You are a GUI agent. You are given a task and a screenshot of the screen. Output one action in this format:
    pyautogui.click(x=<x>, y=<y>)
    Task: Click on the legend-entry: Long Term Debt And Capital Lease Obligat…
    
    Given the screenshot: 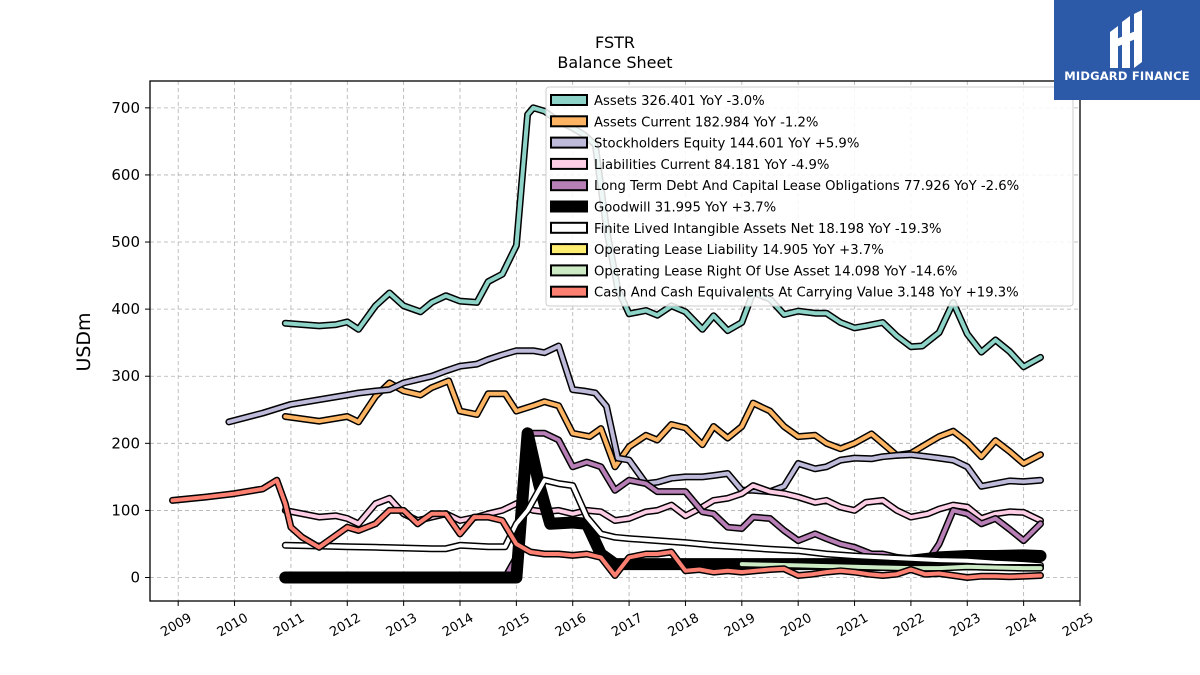 What is the action you would take?
    pyautogui.click(x=806, y=186)
    